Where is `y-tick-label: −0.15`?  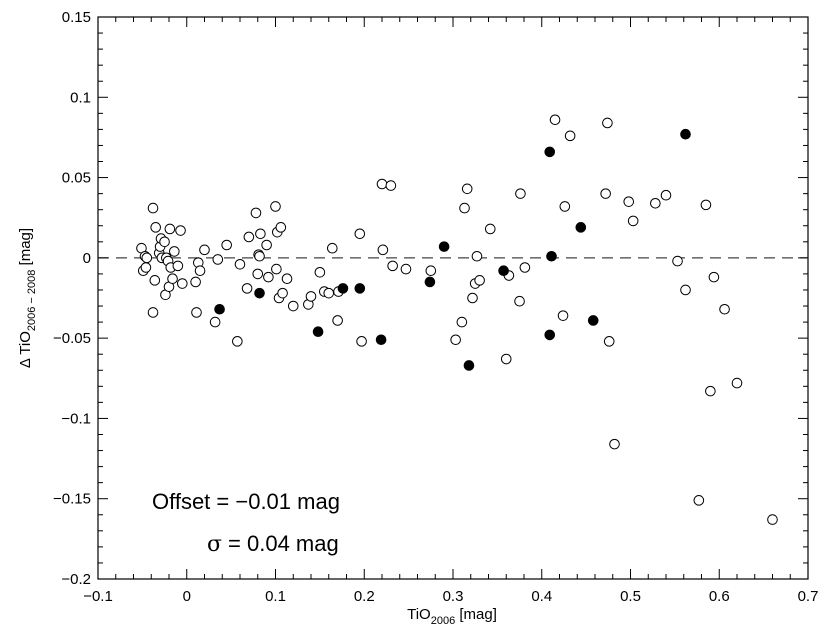
y-tick-label: −0.15 is located at coordinates (72, 499).